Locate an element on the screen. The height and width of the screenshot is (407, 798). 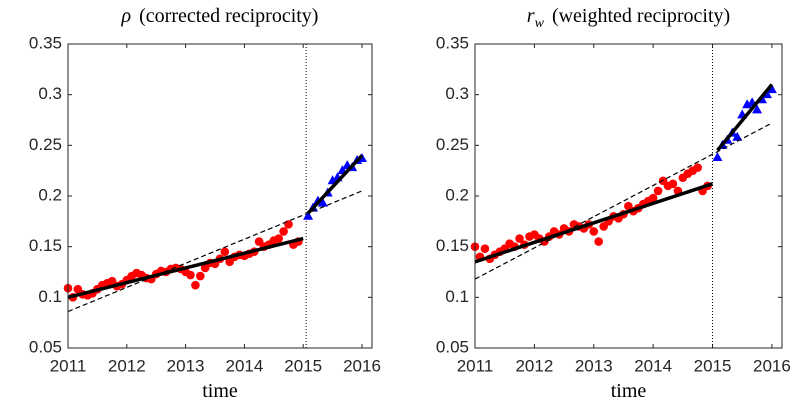
panel-title: ρ (corrected reciprocity) is located at coordinates (220, 16).